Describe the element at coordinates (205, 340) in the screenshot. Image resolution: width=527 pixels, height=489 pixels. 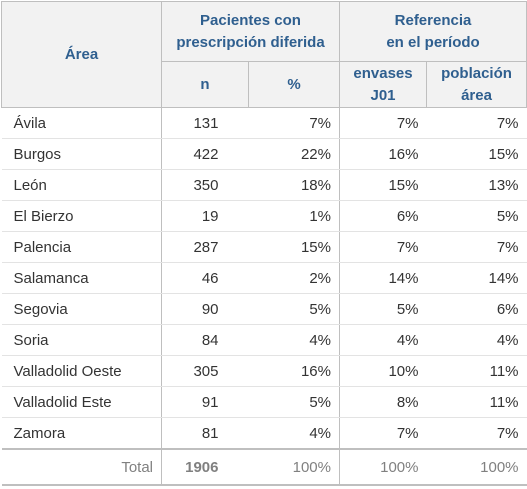
I see `cell: 84` at that location.